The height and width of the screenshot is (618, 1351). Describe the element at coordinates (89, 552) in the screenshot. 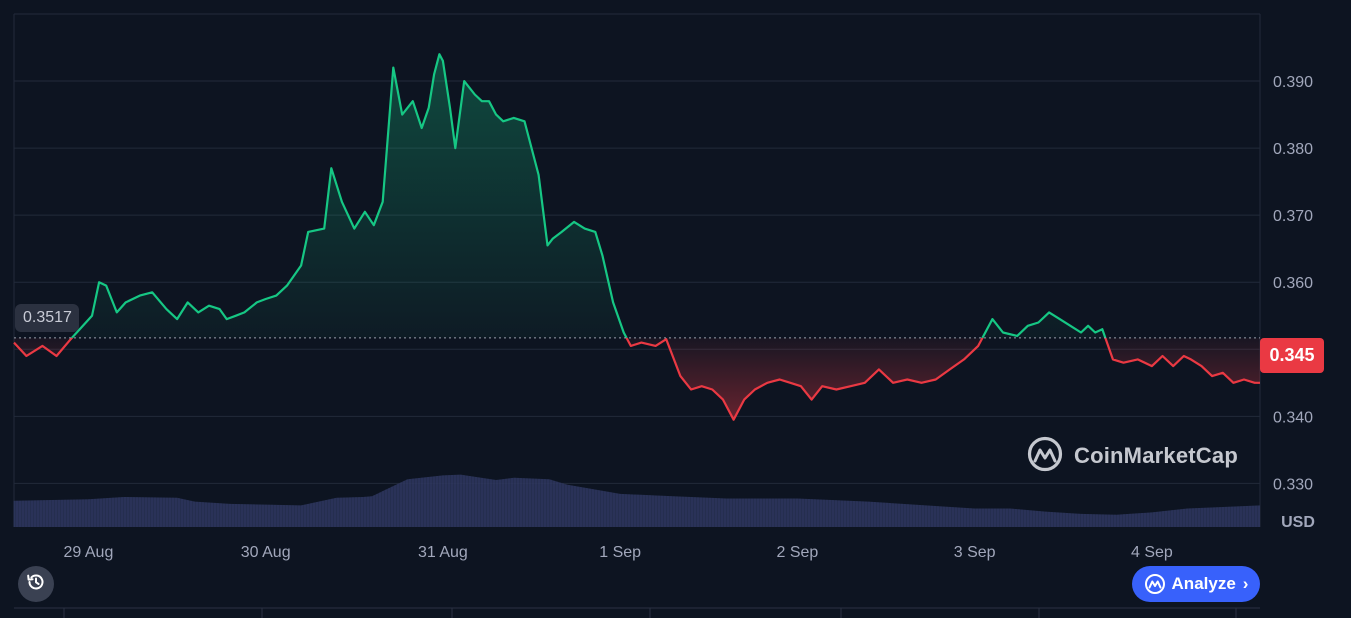

I see `x-tick-label: 29 Aug` at that location.